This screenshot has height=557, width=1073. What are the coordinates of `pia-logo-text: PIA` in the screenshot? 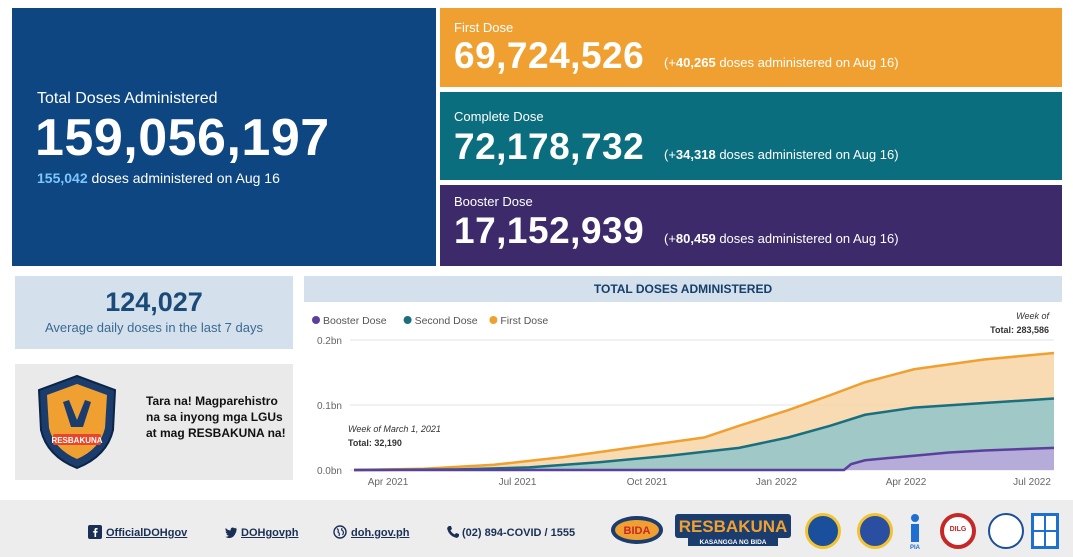 It's located at (915, 548).